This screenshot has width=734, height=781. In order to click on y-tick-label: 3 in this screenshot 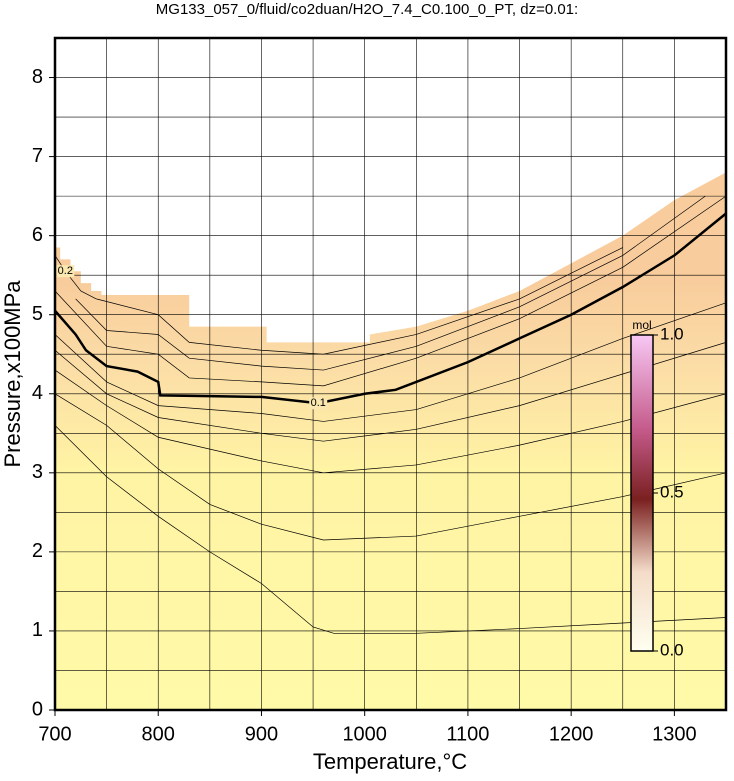, I will do `click(37, 472)`.